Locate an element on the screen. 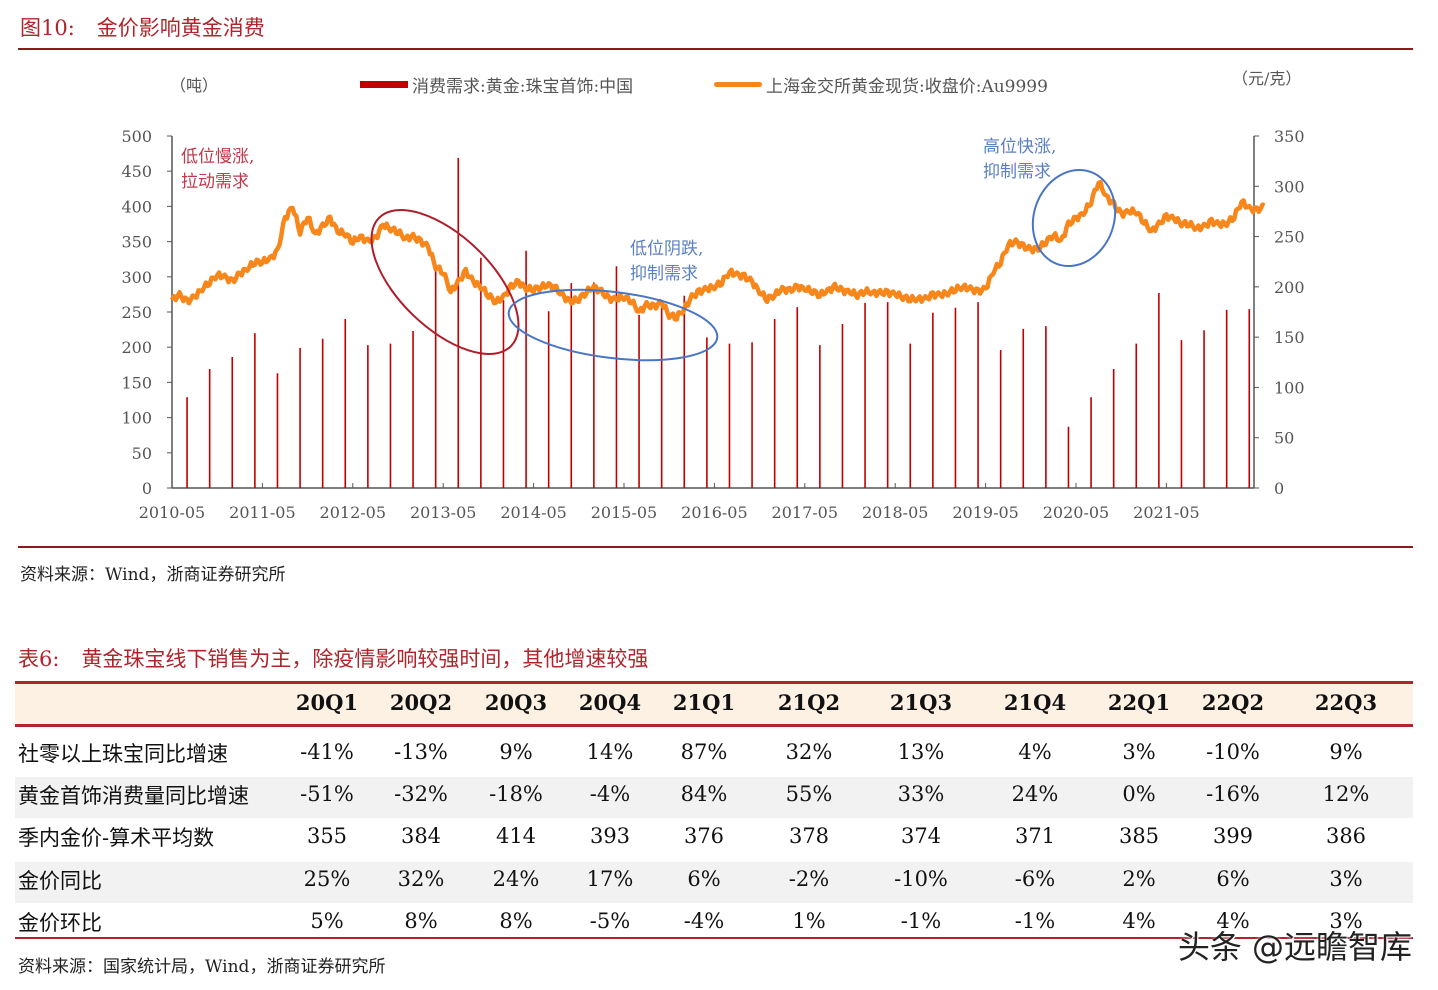 This screenshot has width=1438, height=990. figure-title: 图10: 金价影响黄金消费 is located at coordinates (153, 27).